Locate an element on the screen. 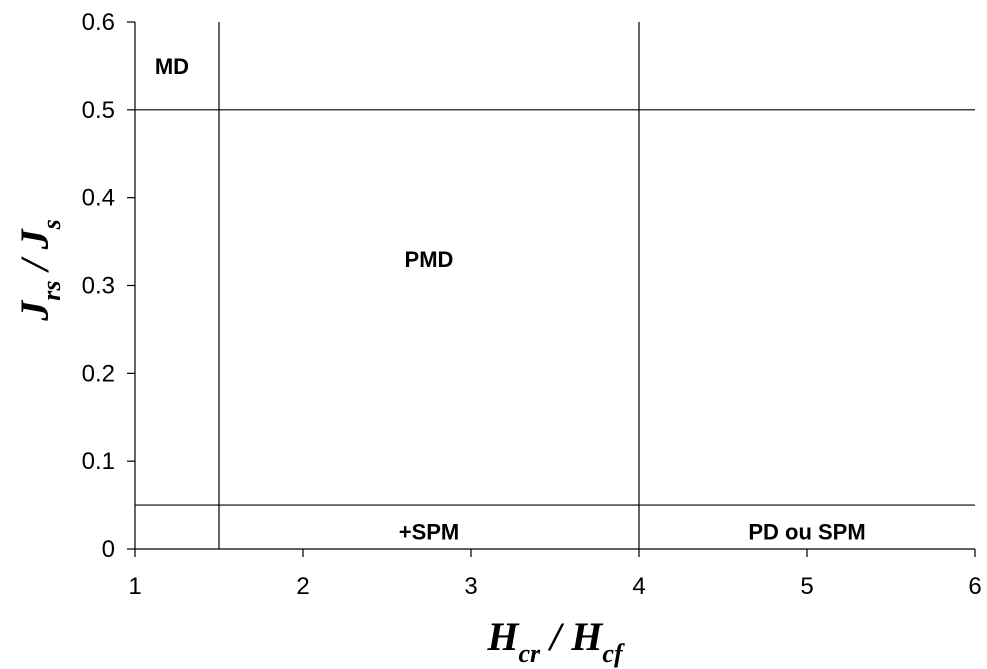 This screenshot has height=669, width=987. y-ticks: 0 0.1 0.2 0.3 0.4 0.5 0.6 is located at coordinates (108, 286).